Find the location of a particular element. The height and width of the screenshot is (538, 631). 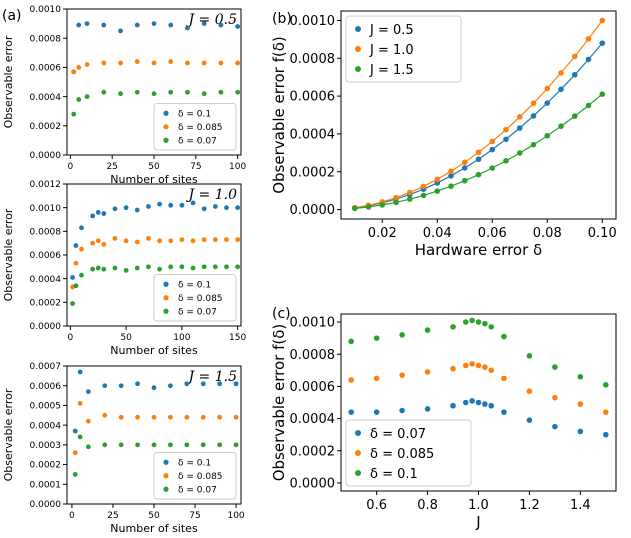

x-tick-label: 75 is located at coordinates (194, 516).